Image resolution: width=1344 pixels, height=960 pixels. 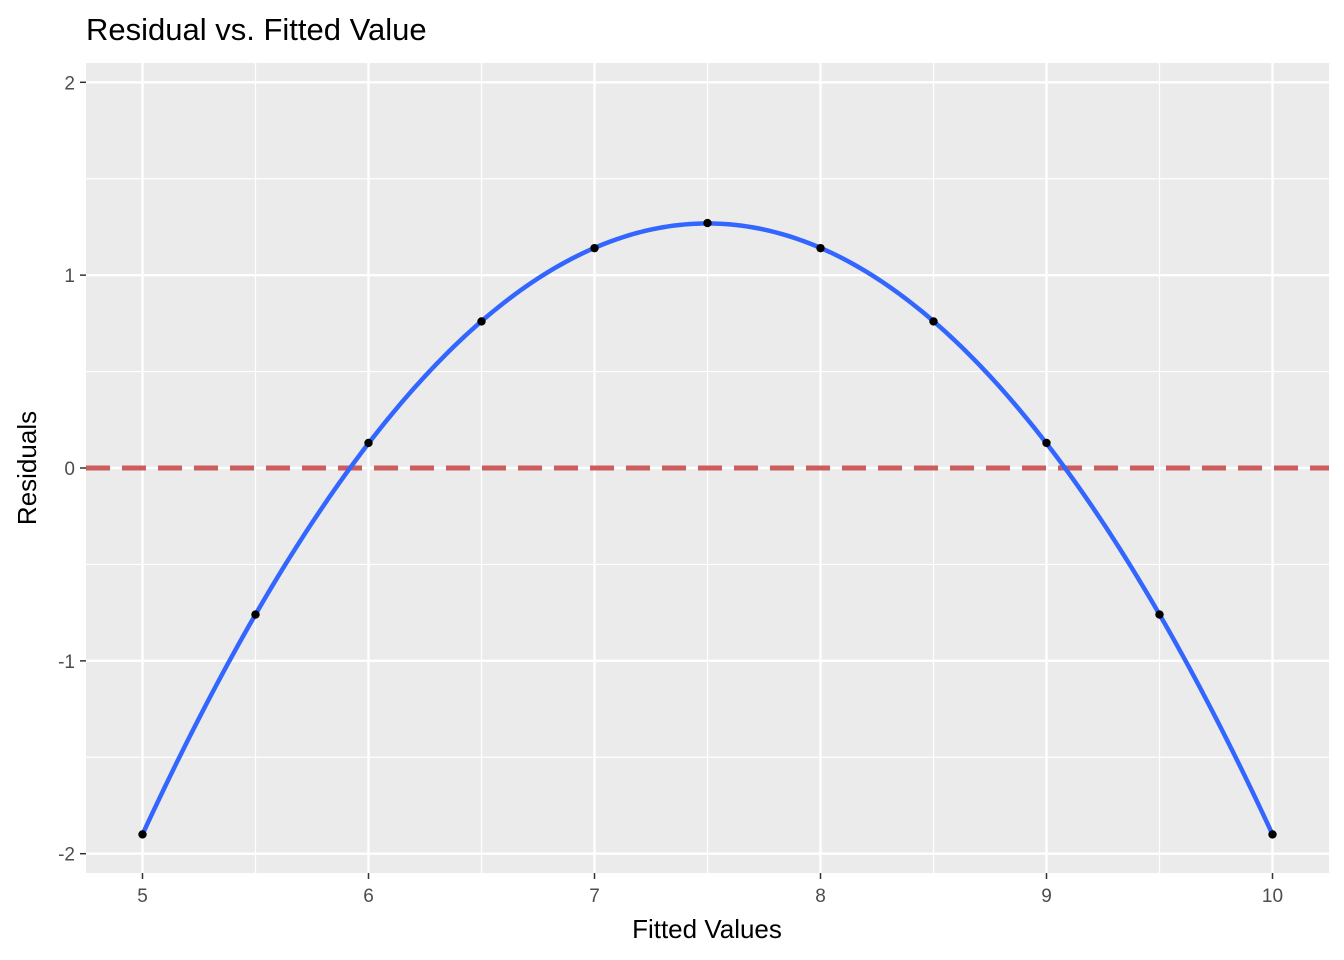 I want to click on y-axis: -2 -1 0 1 2, so click(x=72, y=469).